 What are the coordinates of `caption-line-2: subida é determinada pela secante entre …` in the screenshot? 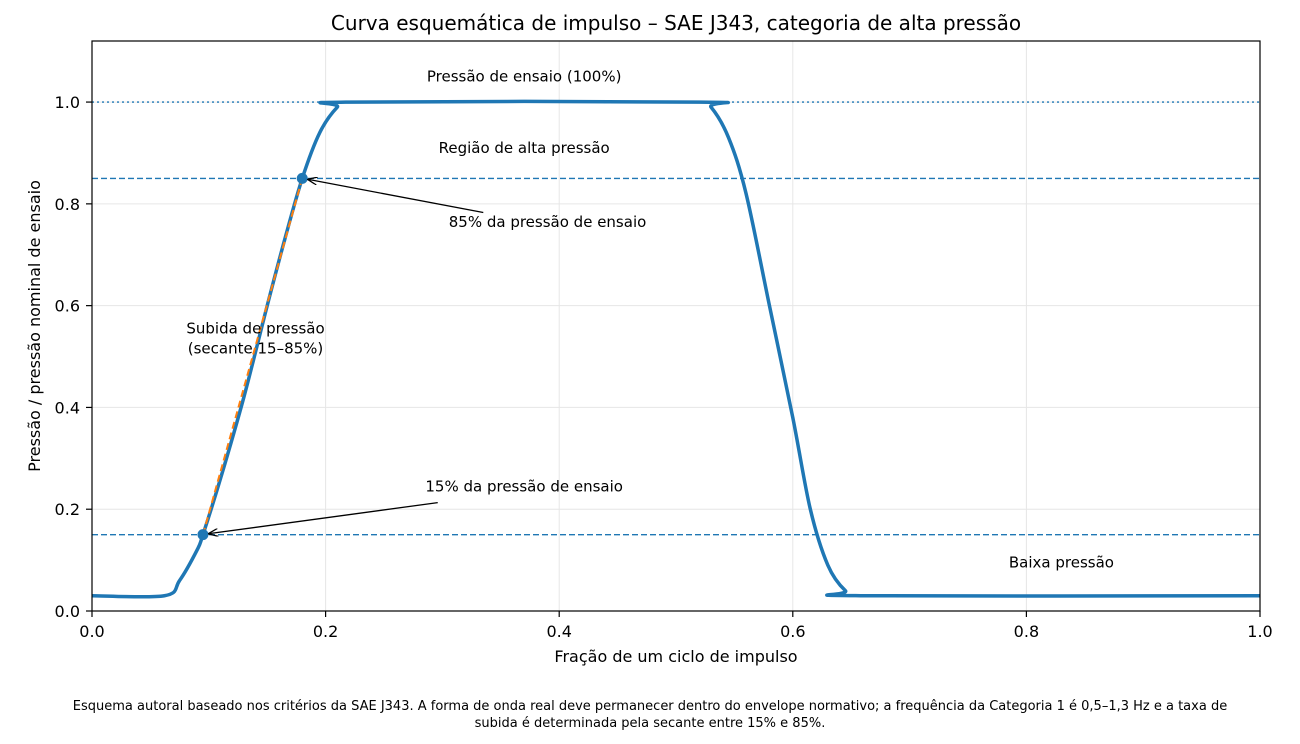 It's located at (650, 723).